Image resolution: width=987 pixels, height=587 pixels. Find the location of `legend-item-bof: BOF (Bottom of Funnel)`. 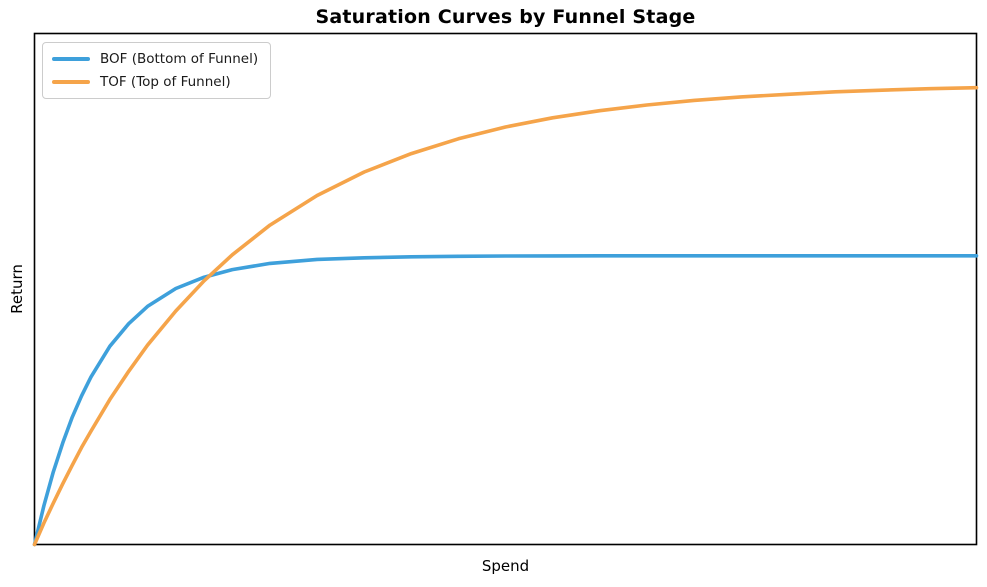

legend-item-bof: BOF (Bottom of Funnel) is located at coordinates (155, 59).